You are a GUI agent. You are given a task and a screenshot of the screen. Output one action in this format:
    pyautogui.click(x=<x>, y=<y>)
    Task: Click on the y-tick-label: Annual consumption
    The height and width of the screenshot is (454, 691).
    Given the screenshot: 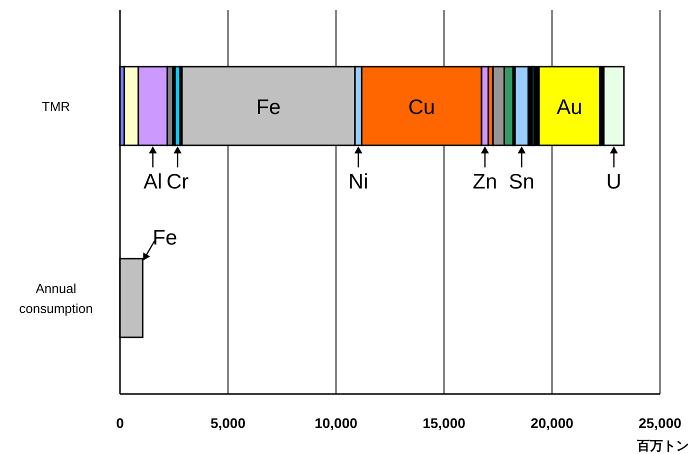 What is the action you would take?
    pyautogui.click(x=56, y=298)
    